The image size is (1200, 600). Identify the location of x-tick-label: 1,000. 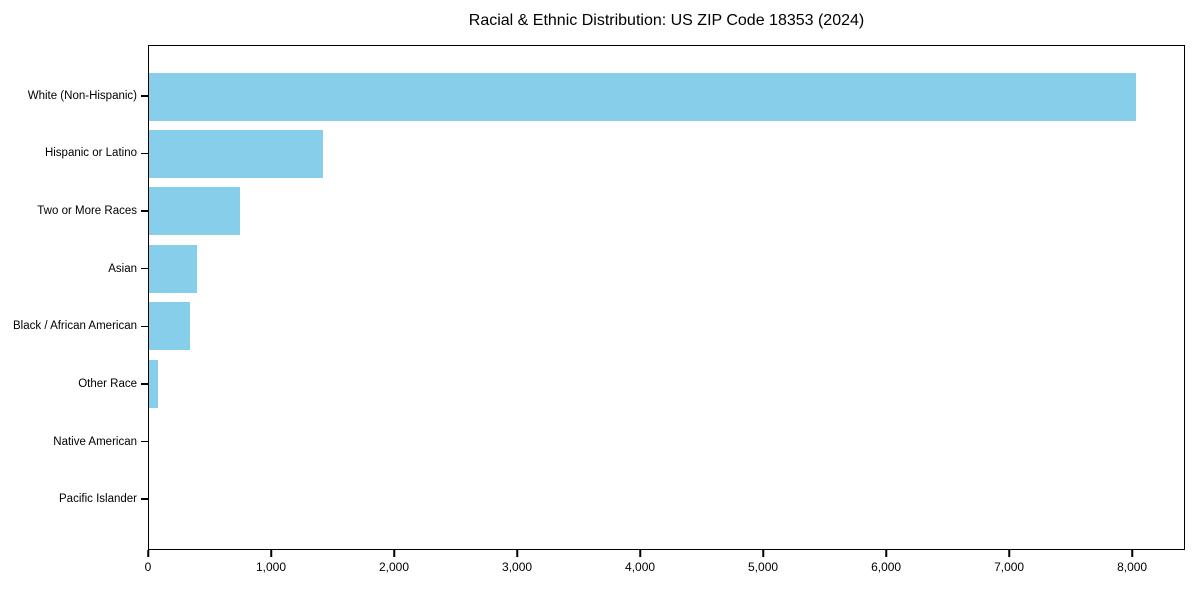
(271, 567).